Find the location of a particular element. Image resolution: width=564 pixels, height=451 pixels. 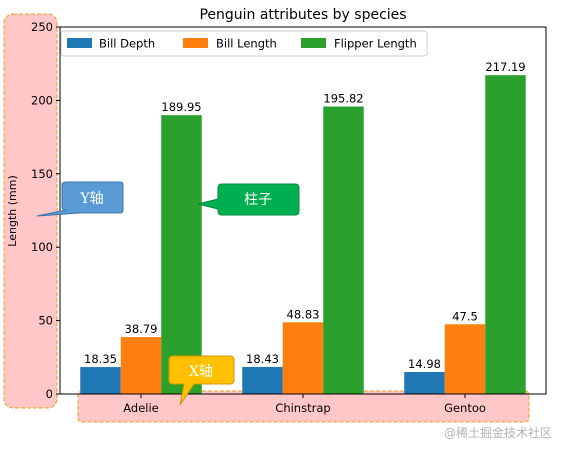

bar-callout-text: 柱子 is located at coordinates (258, 200).